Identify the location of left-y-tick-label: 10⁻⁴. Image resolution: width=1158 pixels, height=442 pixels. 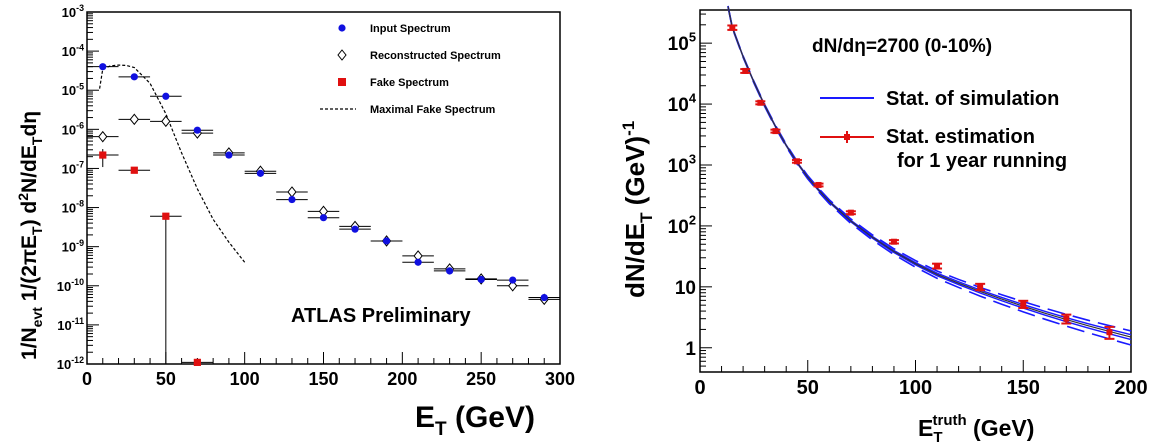
(73, 50).